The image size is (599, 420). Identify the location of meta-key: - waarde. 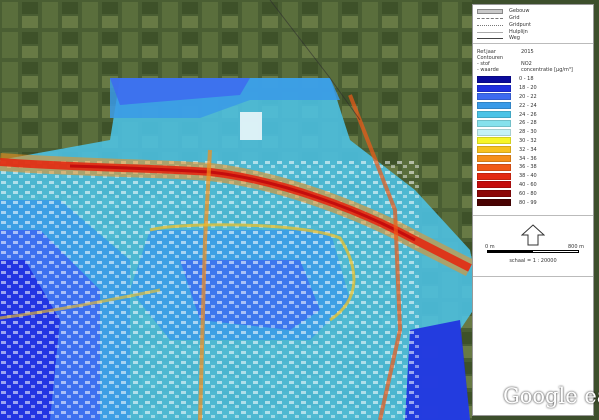
(488, 70).